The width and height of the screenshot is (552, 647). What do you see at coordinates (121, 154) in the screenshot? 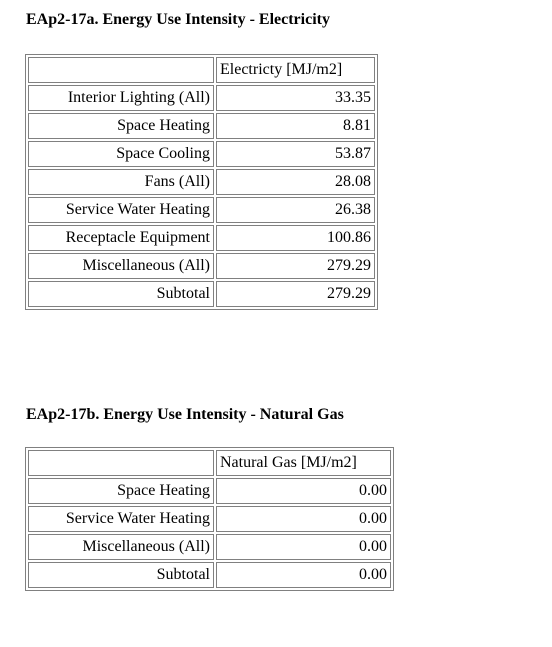
I see `row-label: Space Cooling` at bounding box center [121, 154].